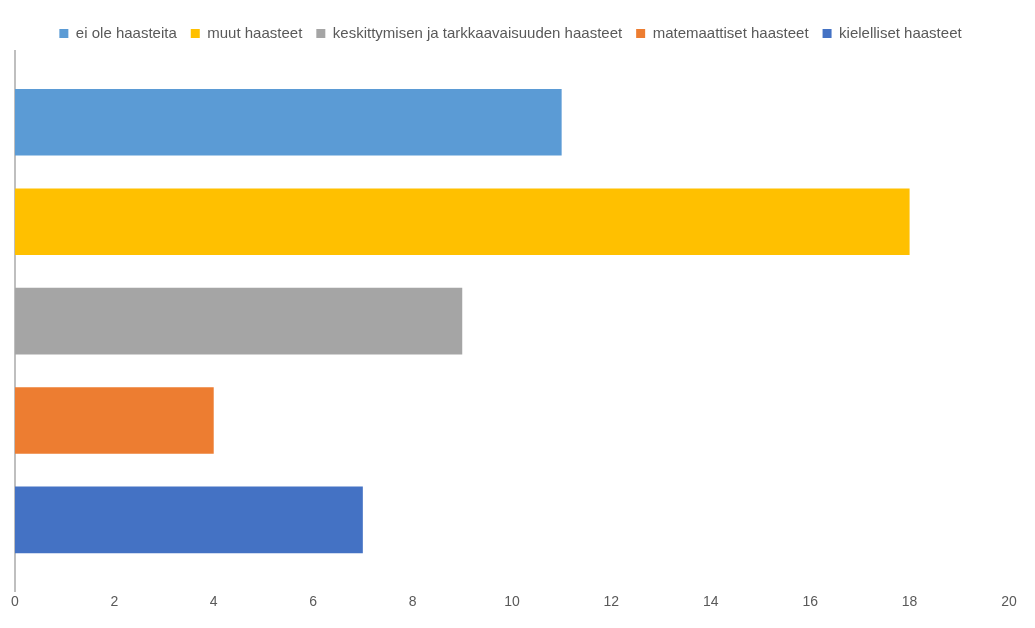  What do you see at coordinates (909, 601) in the screenshot?
I see `x-tick-label: 18` at bounding box center [909, 601].